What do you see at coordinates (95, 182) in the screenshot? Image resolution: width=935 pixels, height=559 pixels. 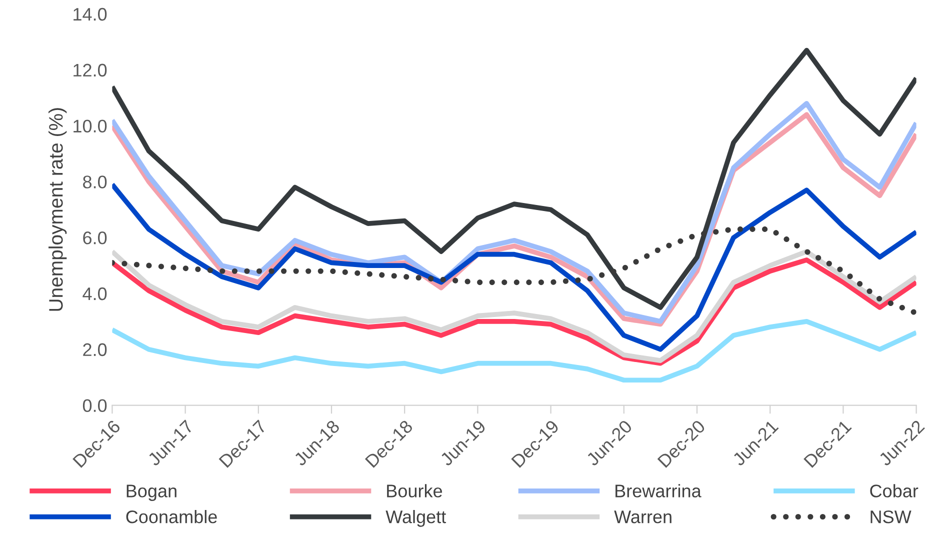 I see `y-tick-label: 8.0` at bounding box center [95, 182].